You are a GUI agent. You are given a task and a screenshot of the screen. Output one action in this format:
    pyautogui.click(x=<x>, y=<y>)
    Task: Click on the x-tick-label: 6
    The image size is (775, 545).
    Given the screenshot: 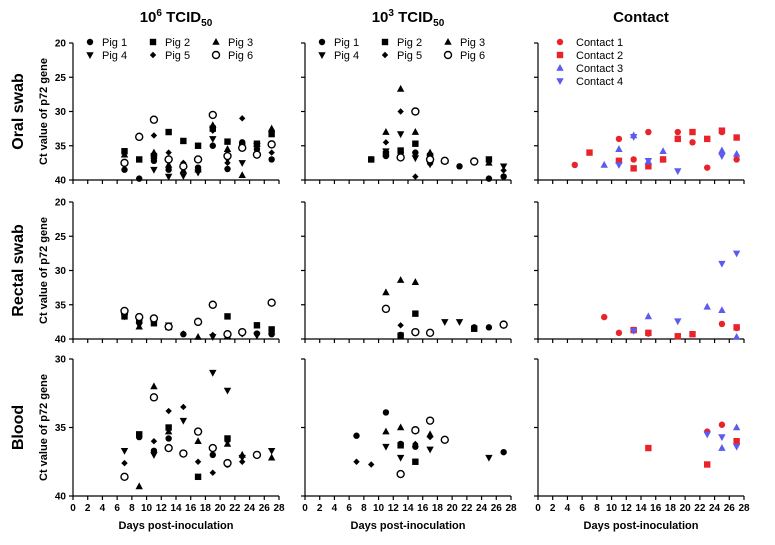 What is the action you would take?
    pyautogui.click(x=117, y=508)
    